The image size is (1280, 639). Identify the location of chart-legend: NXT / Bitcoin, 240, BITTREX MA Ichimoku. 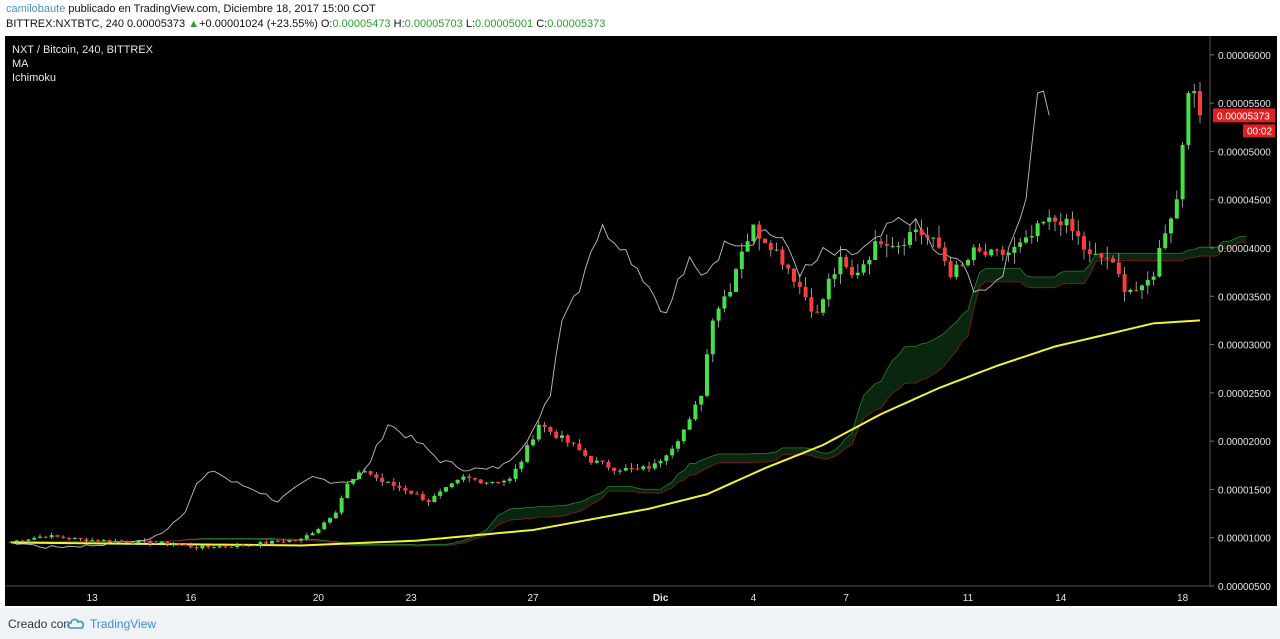
(82, 64).